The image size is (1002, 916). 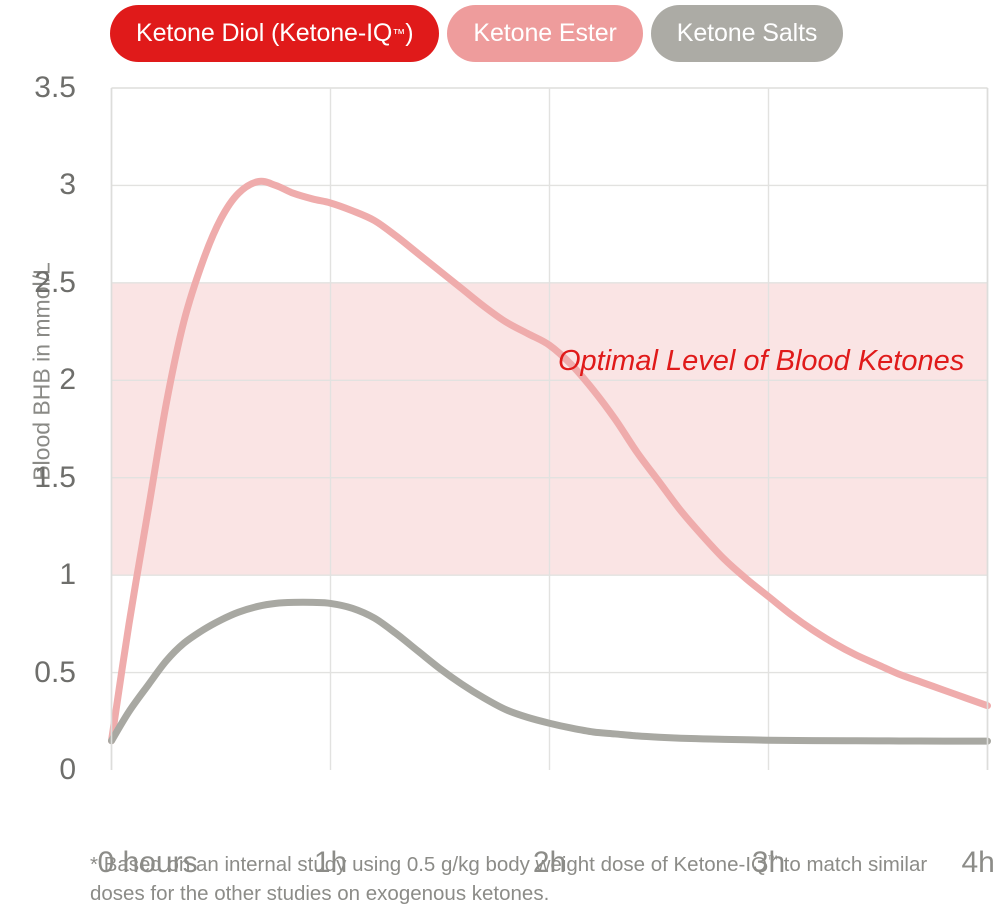 What do you see at coordinates (67, 380) in the screenshot?
I see `y-tick-label: 2` at bounding box center [67, 380].